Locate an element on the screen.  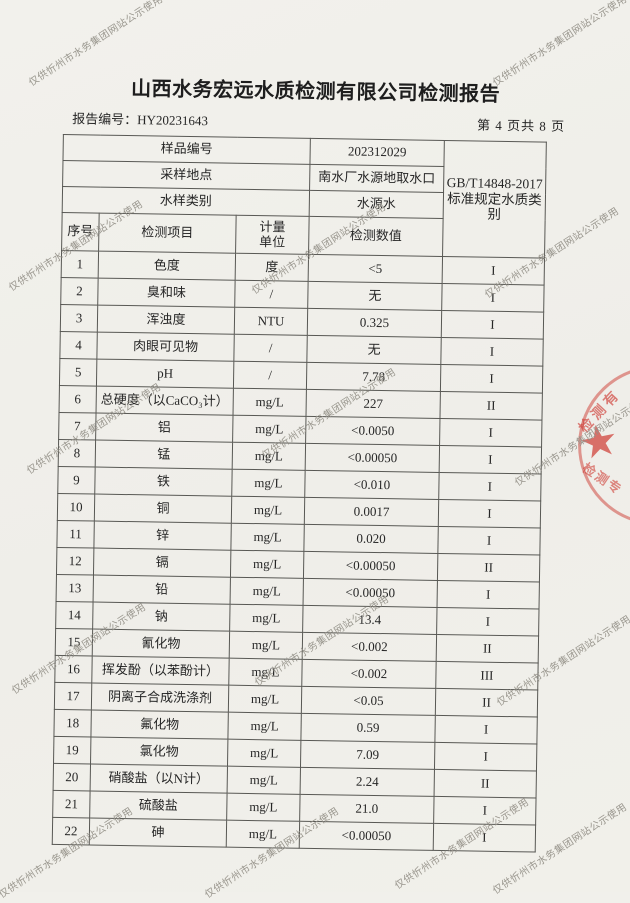
row-index: 21 is located at coordinates (71, 804).